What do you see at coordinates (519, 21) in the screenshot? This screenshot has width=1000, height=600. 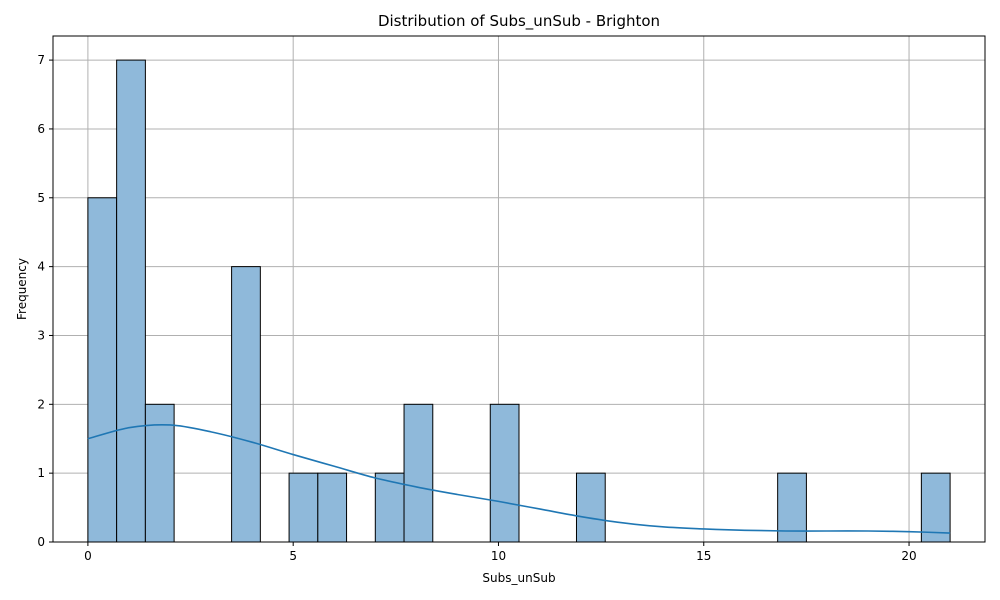 I see `chart-title: Distribution of Subs_unSub - Brighton` at bounding box center [519, 21].